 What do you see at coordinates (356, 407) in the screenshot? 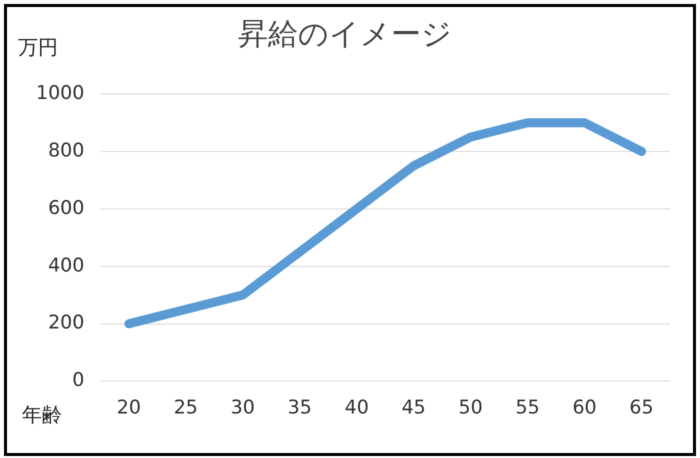
I see `x-tick-label: 40` at bounding box center [356, 407].